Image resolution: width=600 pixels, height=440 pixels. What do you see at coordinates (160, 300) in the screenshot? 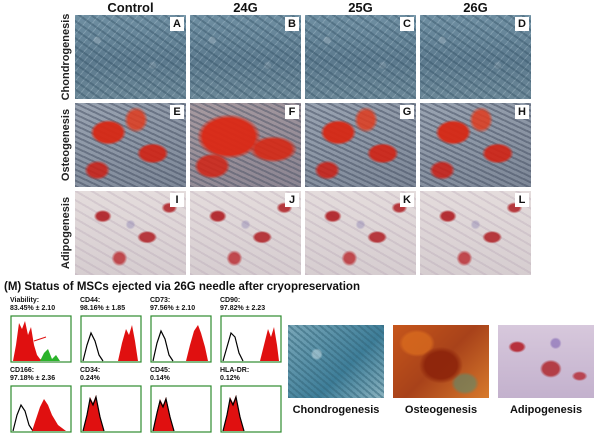
I see `flow-label-cd73: CD73:` at bounding box center [160, 300].